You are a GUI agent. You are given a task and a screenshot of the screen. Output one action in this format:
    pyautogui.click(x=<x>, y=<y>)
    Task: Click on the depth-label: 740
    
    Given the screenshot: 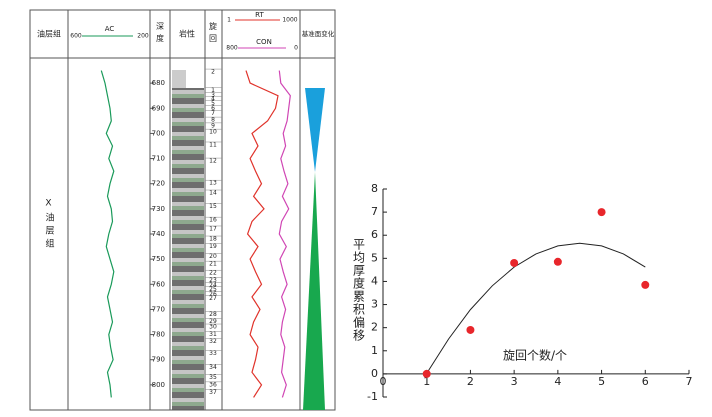 What is the action you would take?
    pyautogui.click(x=158, y=234)
    